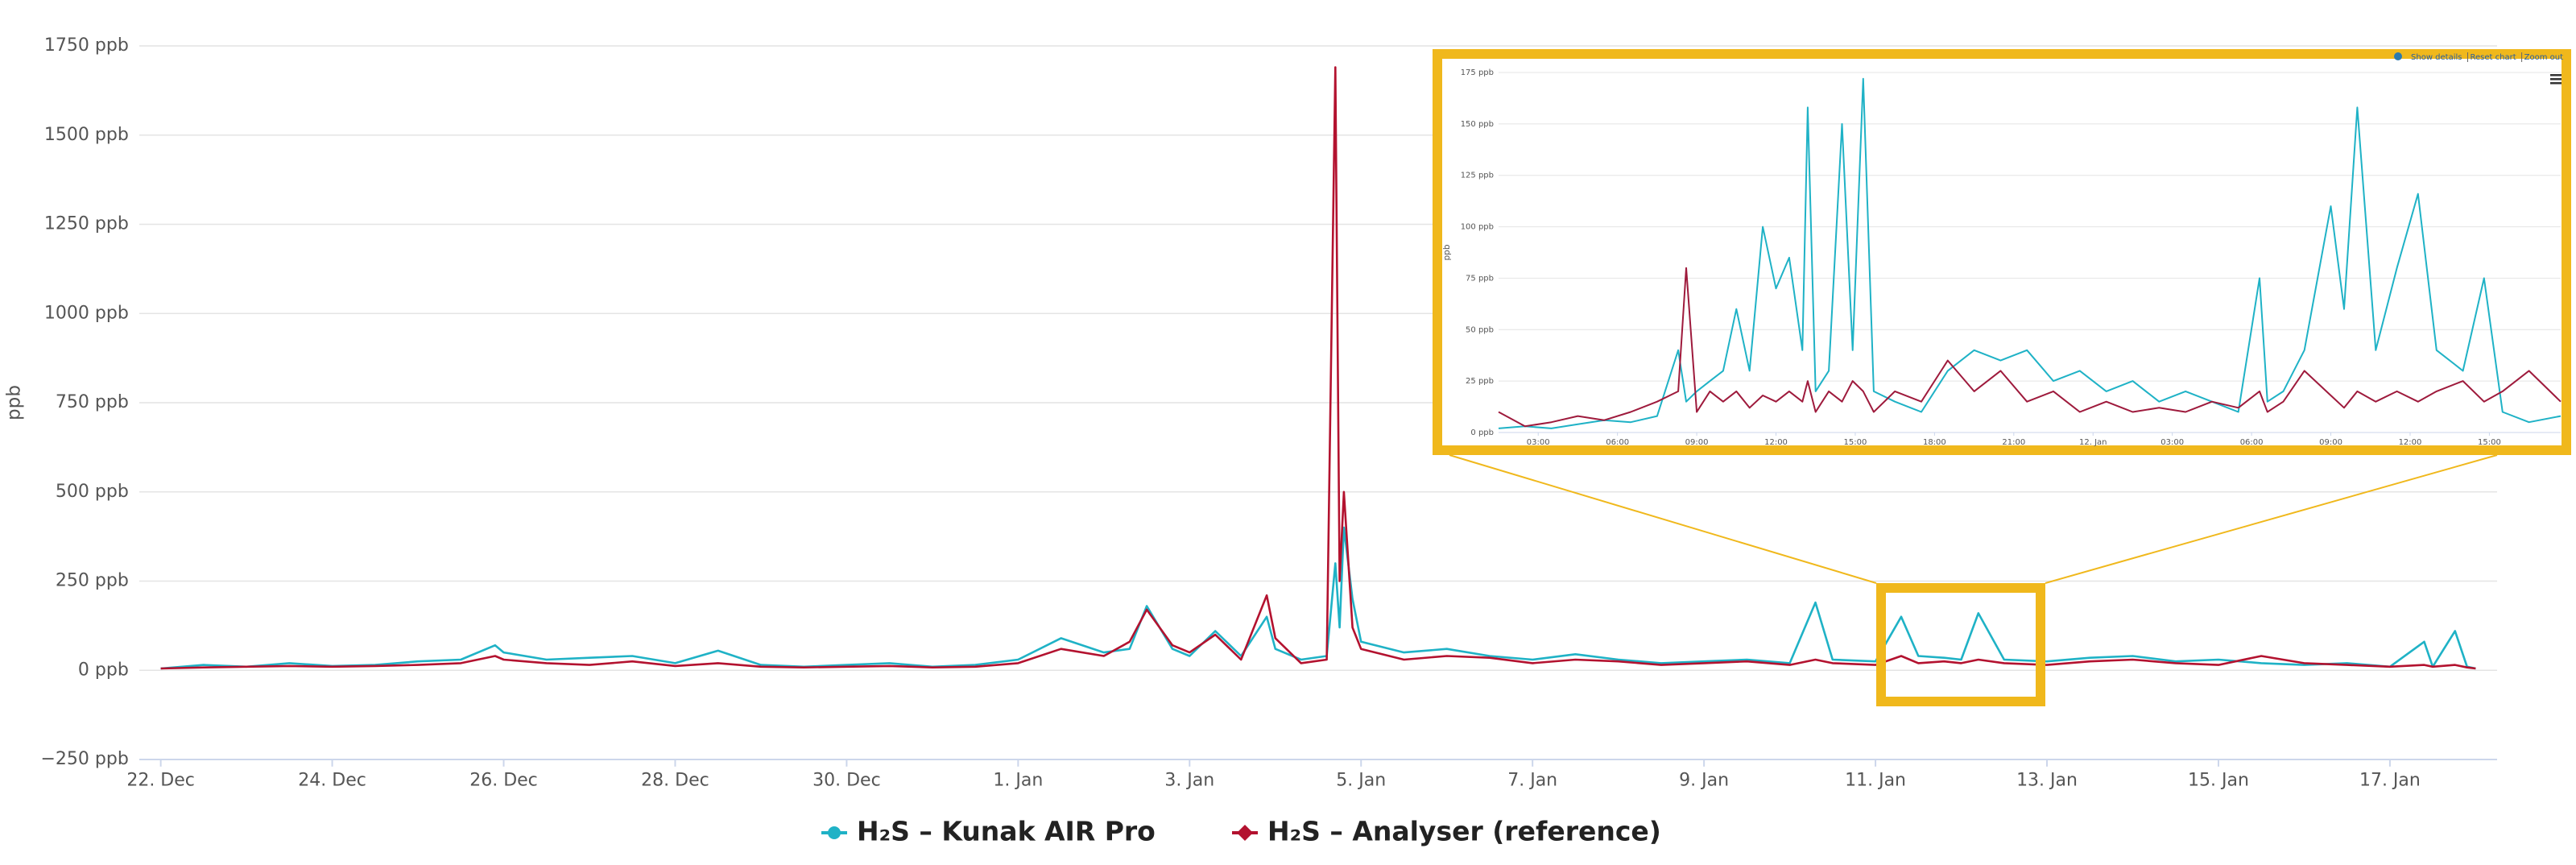 This screenshot has width=2576, height=865. I want to click on y-tick-label: 150 ppb, so click(1477, 124).